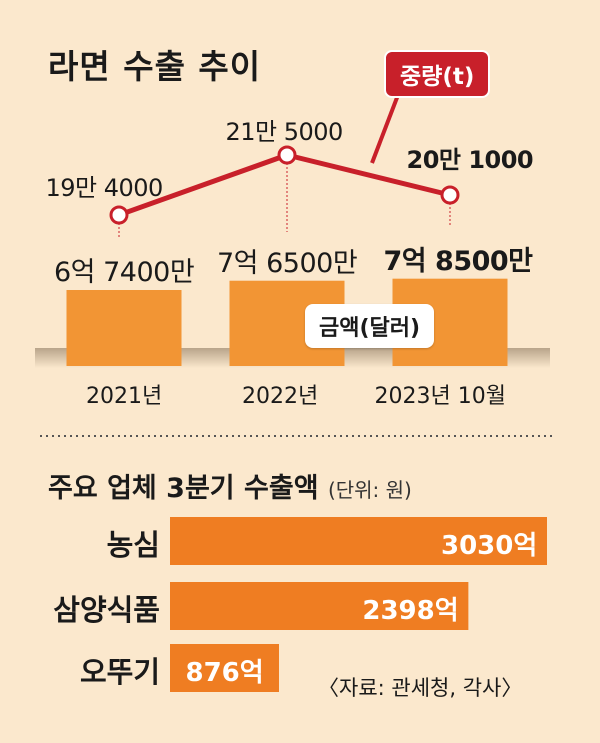  Describe the element at coordinates (420, 688) in the screenshot. I see `source-note: 〈자료: 관세청, 각사〉` at that location.